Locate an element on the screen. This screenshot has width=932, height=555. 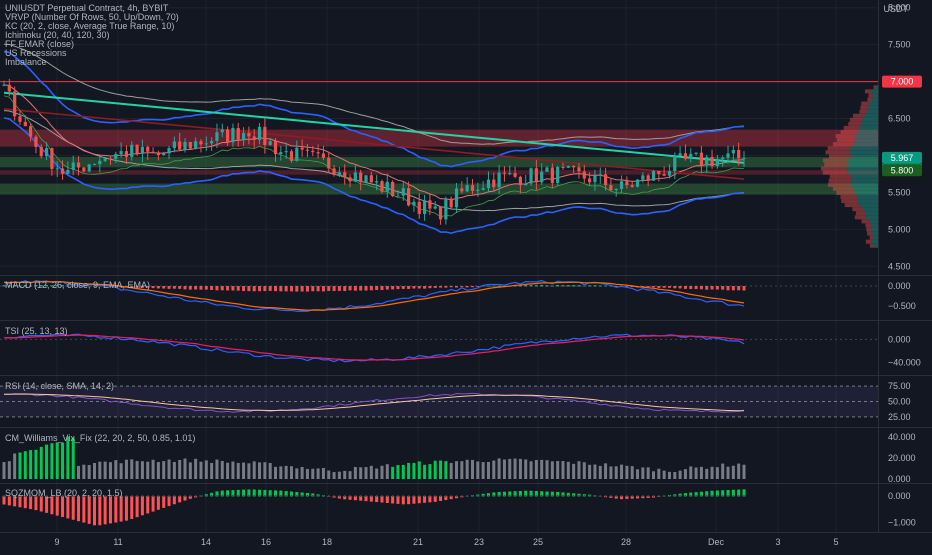
tsi-tick-label: 0.000 is located at coordinates (899, 339).